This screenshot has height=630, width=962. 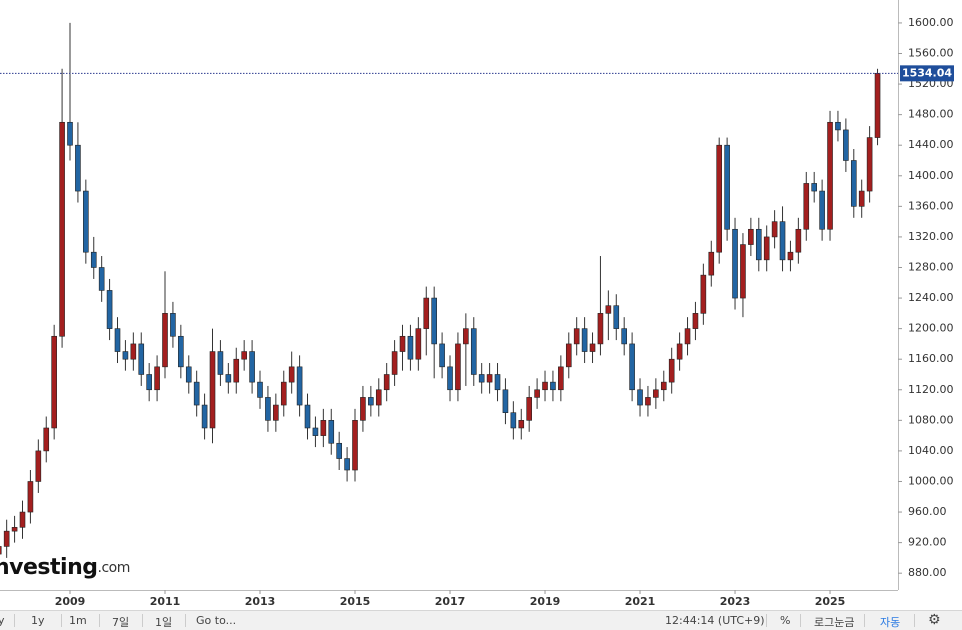 What do you see at coordinates (931, 266) in the screenshot?
I see `y-tick-label: 1280.00` at bounding box center [931, 266].